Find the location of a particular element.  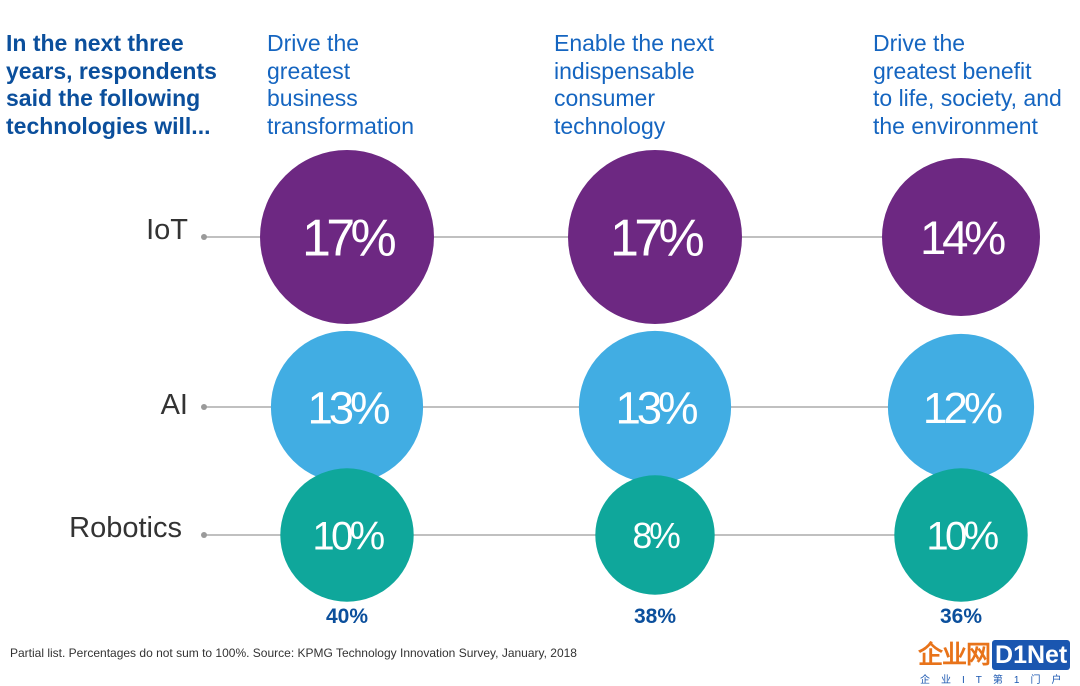

logo-subtitle: 企业IT第1门户 is located at coordinates (996, 680).